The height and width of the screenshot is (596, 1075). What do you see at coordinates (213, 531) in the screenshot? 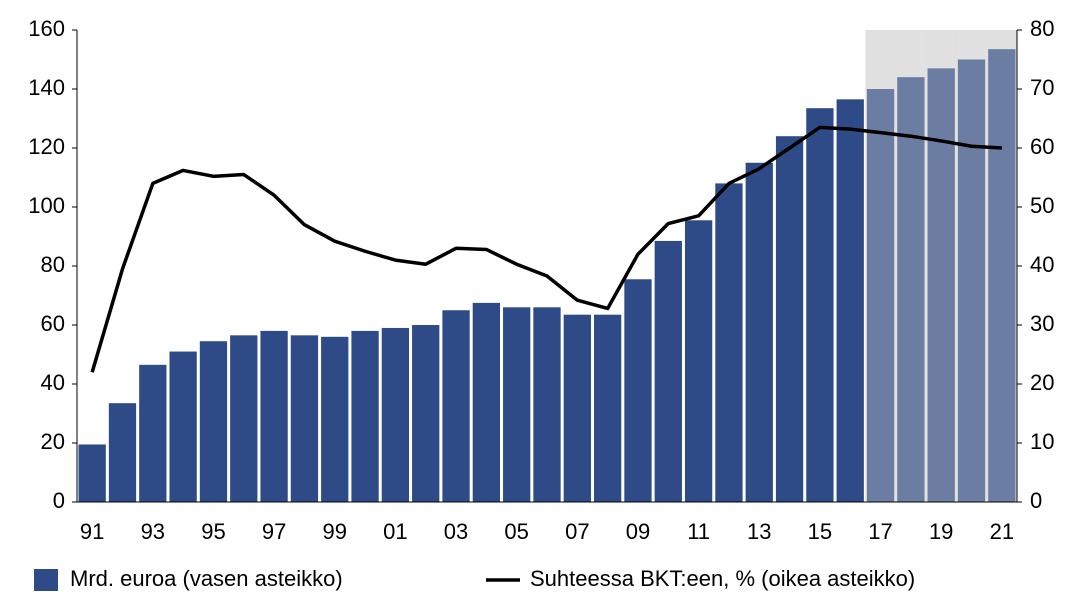
I see `x-tick-label: 95` at bounding box center [213, 531].